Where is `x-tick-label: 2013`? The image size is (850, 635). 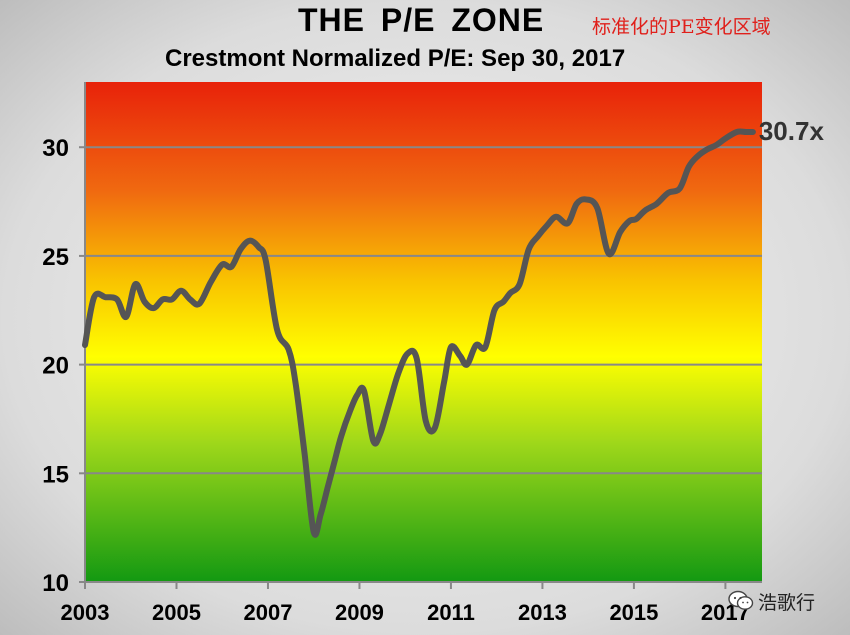 x-tick-label: 2013 is located at coordinates (542, 612).